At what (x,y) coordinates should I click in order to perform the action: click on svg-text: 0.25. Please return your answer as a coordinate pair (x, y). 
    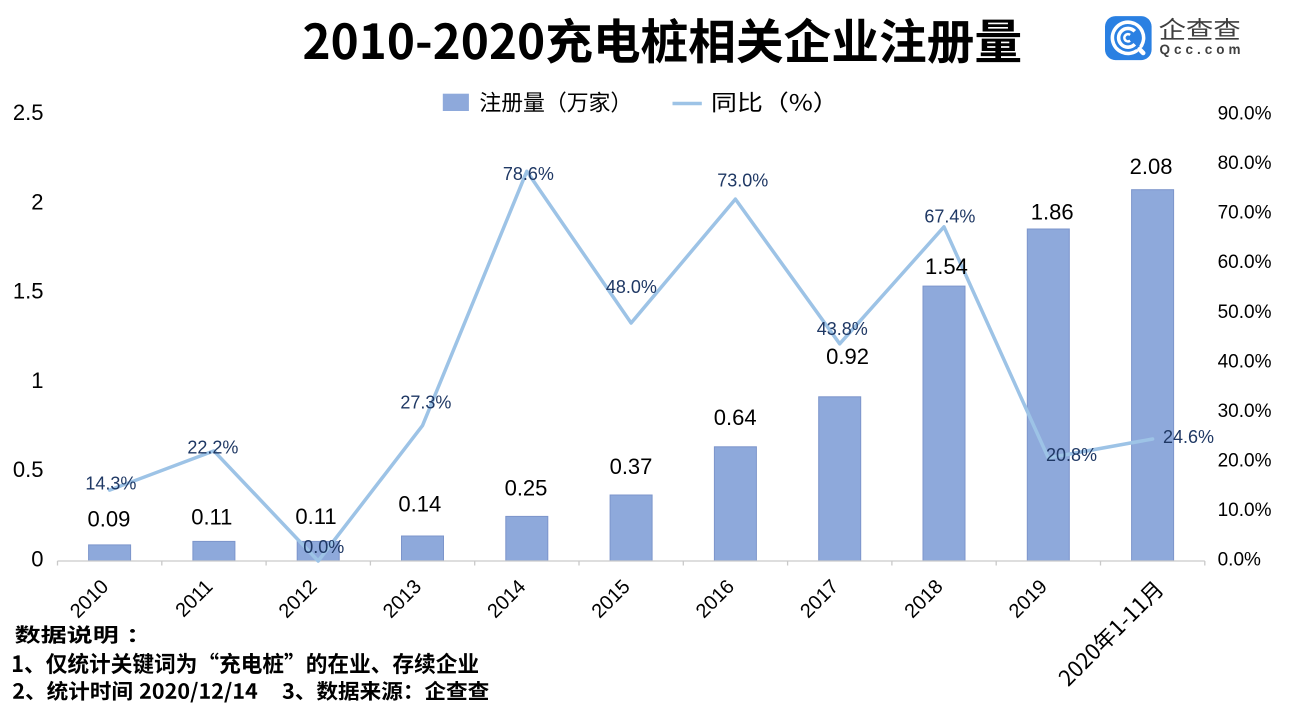
    Looking at the image, I should click on (526, 488).